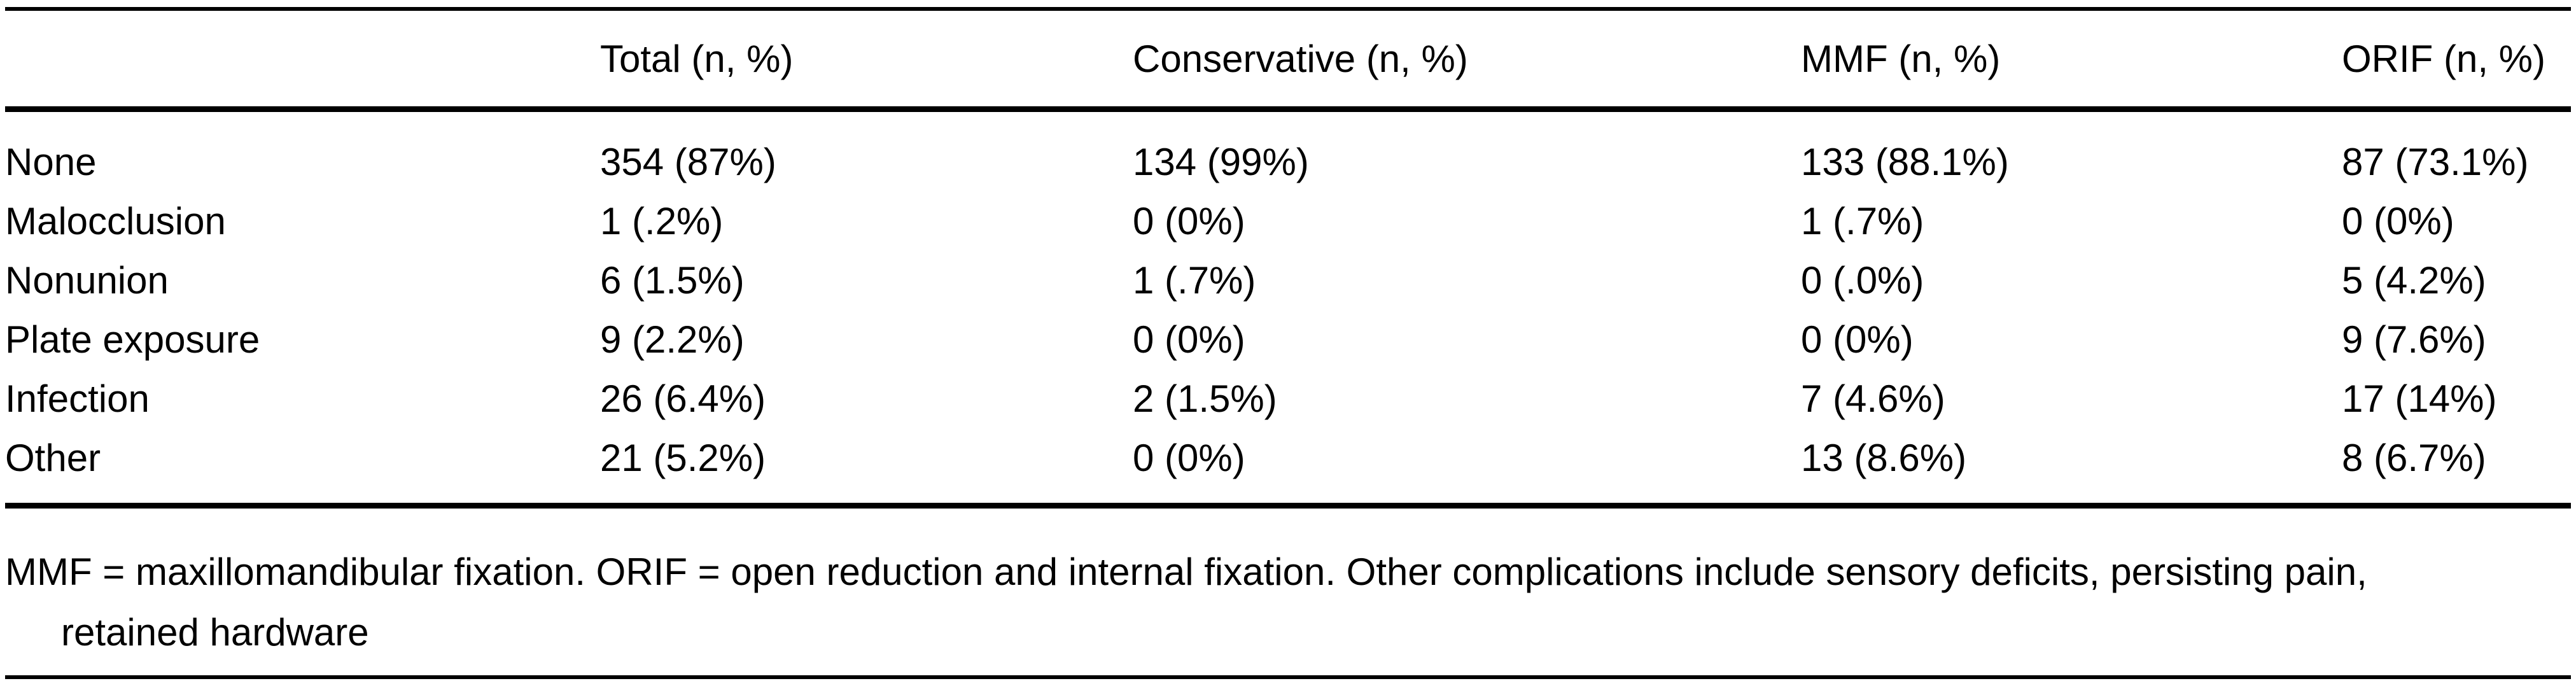  I want to click on cell-orif: 87 (73.1%), so click(2435, 162).